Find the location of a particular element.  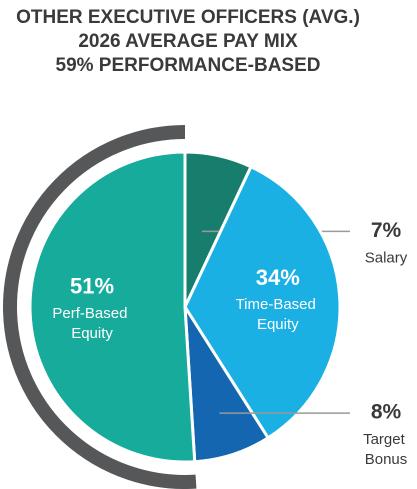

value-label: 8% is located at coordinates (386, 412).